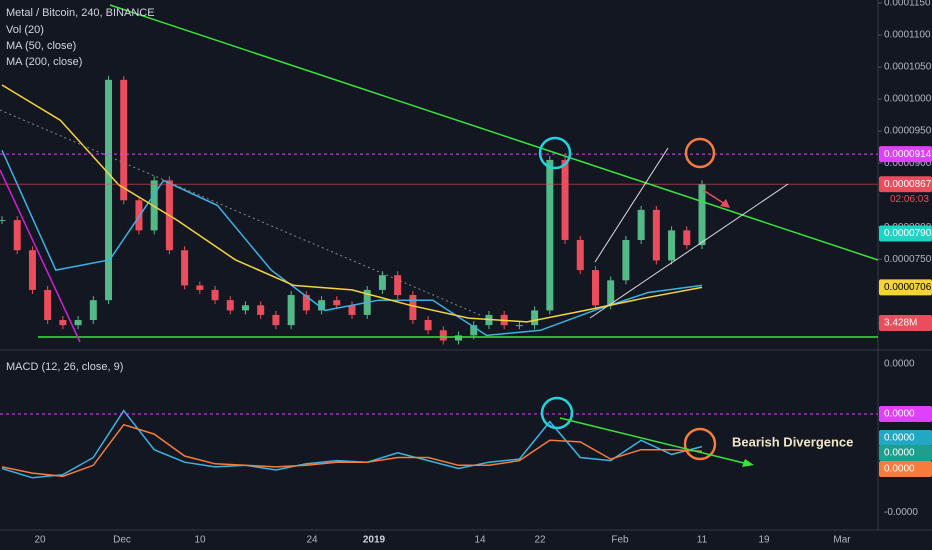  What do you see at coordinates (312, 540) in the screenshot?
I see `x-tick-label: 24` at bounding box center [312, 540].